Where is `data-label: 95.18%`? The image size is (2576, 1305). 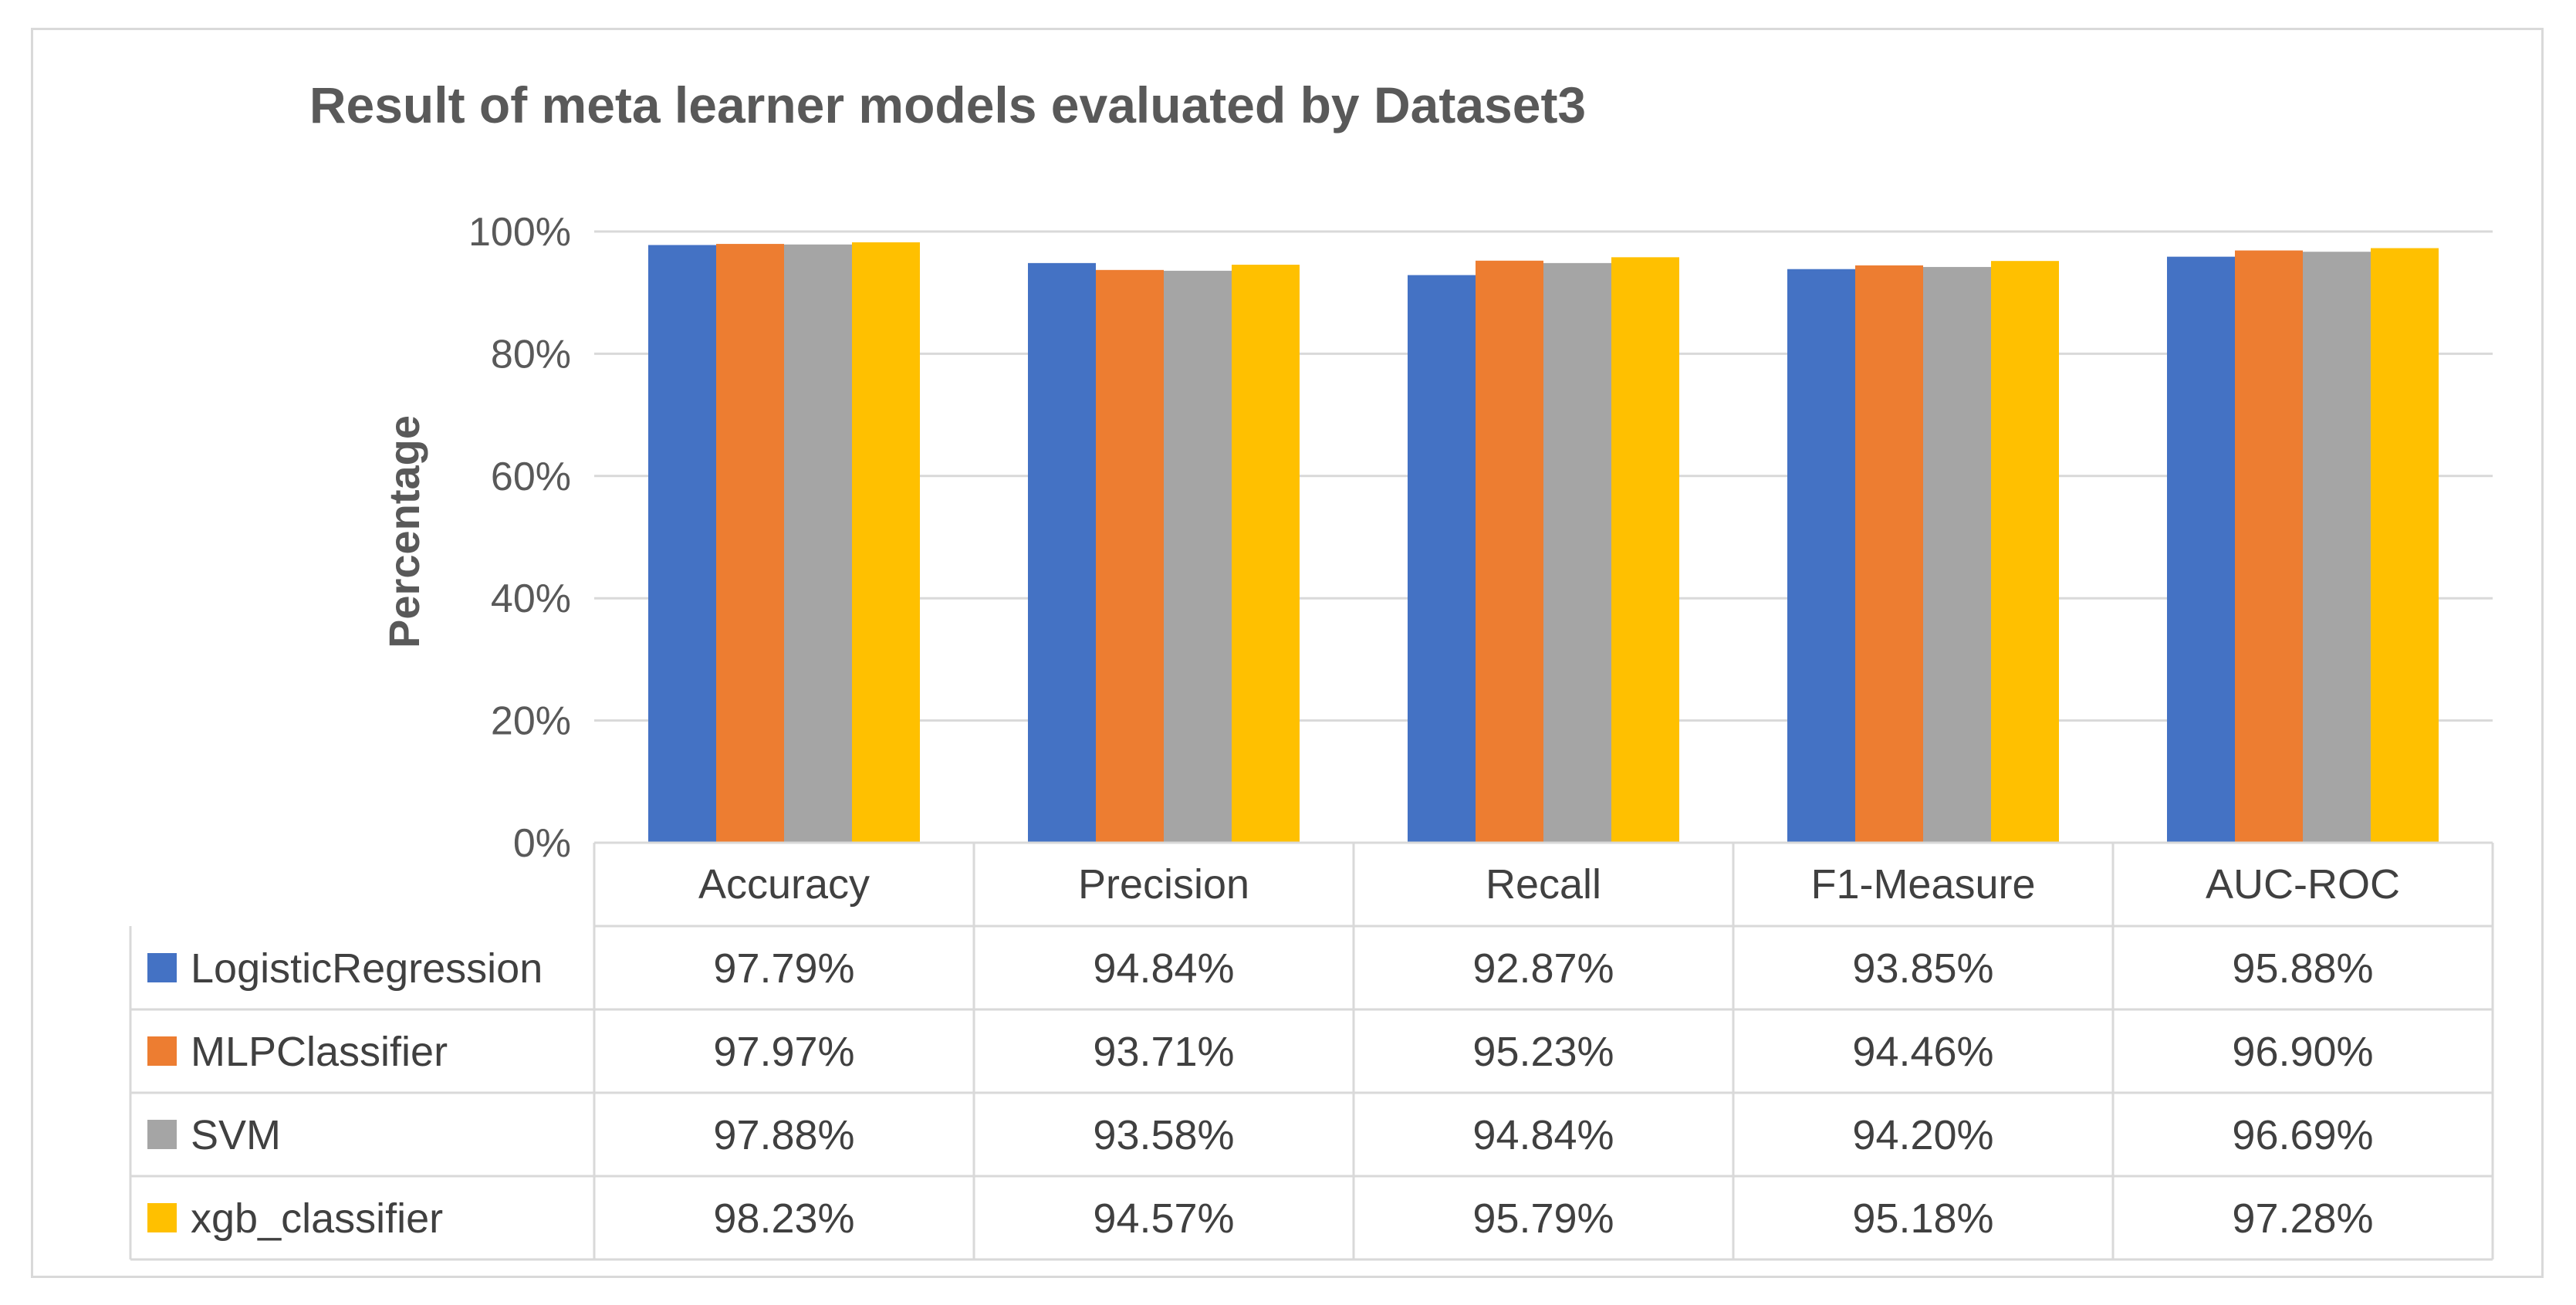
data-label: 95.18% is located at coordinates (1922, 1218).